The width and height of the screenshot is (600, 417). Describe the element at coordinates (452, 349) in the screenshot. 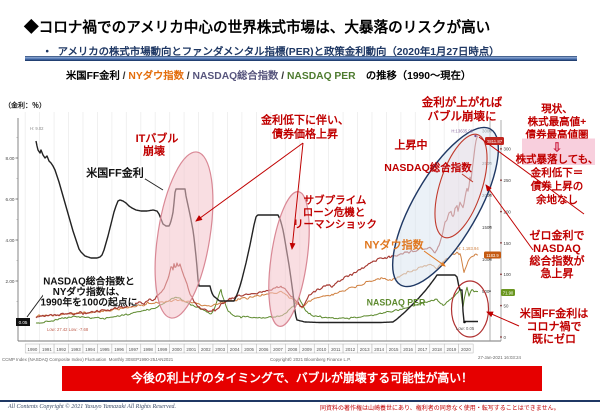

I see `svg-text: 2019` at that location.